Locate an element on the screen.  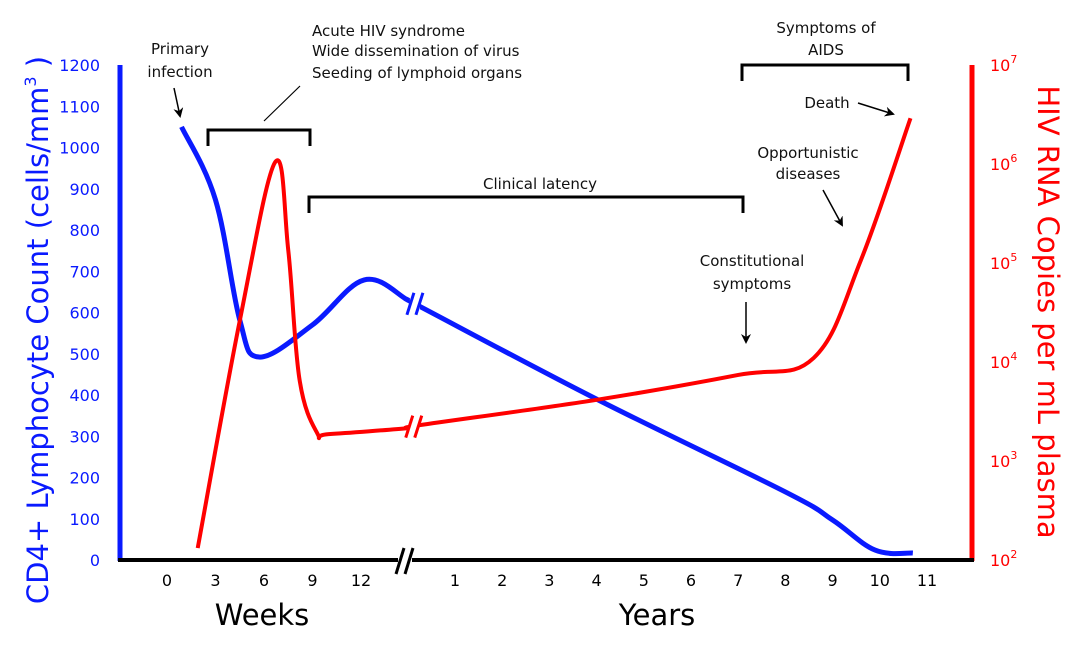
annotation-constitutional: Constitutional symptoms is located at coordinates (752, 297).